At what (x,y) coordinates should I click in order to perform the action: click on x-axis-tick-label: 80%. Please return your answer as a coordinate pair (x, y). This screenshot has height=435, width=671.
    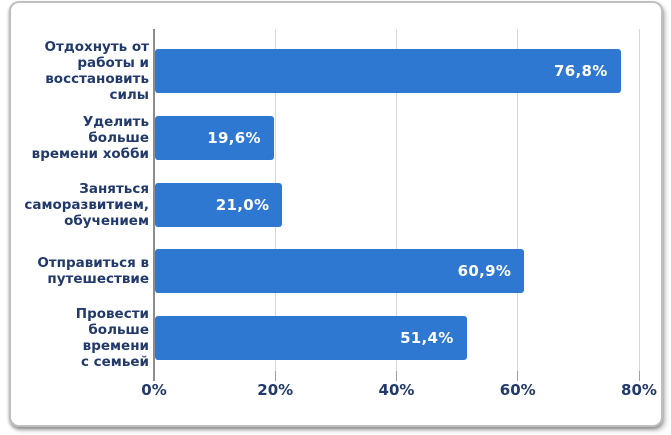
    Looking at the image, I should click on (639, 390).